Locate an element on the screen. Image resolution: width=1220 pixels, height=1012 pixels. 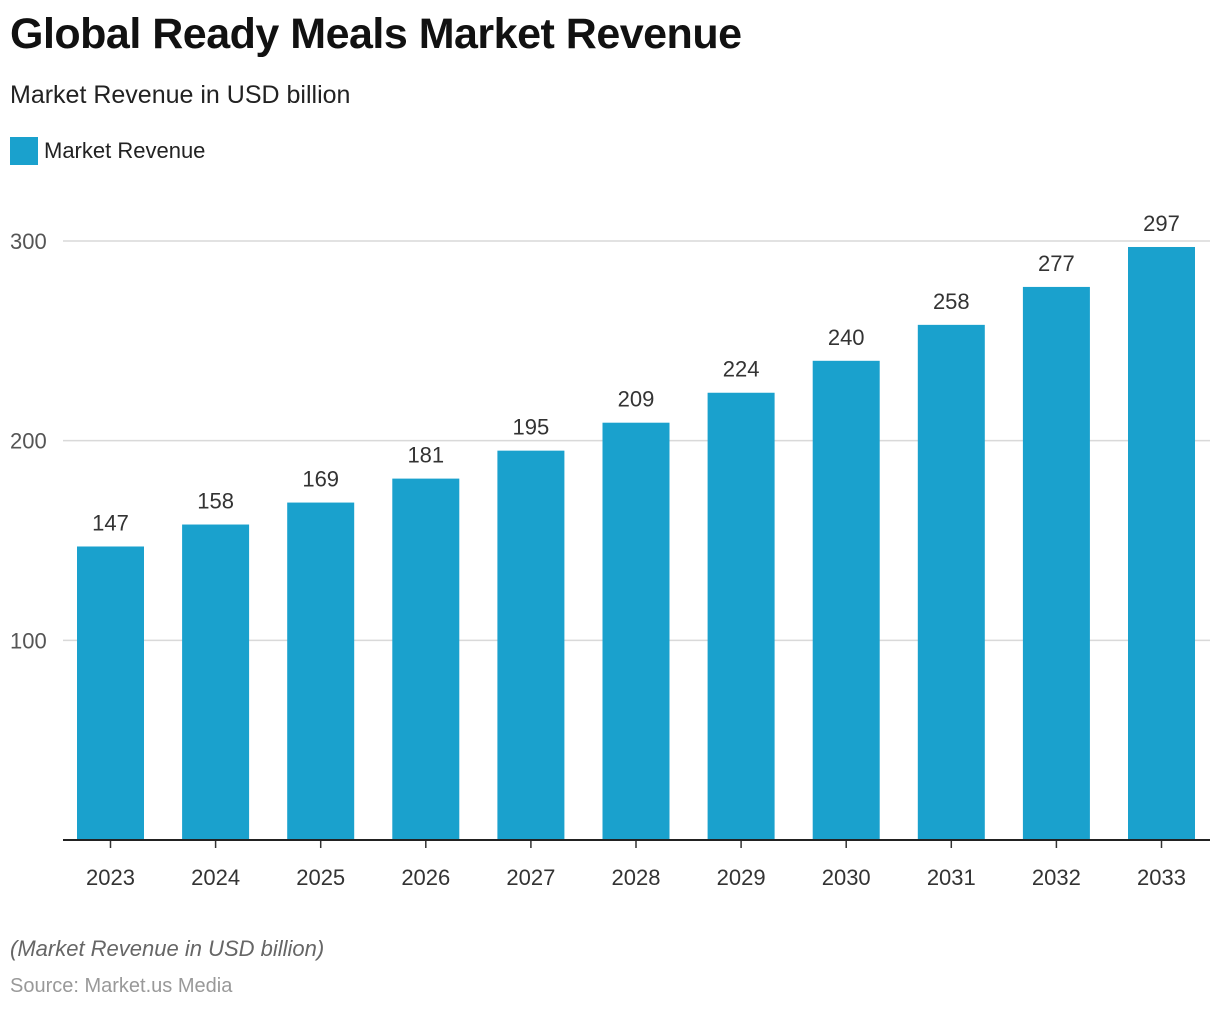
data-label: 240 is located at coordinates (846, 337).